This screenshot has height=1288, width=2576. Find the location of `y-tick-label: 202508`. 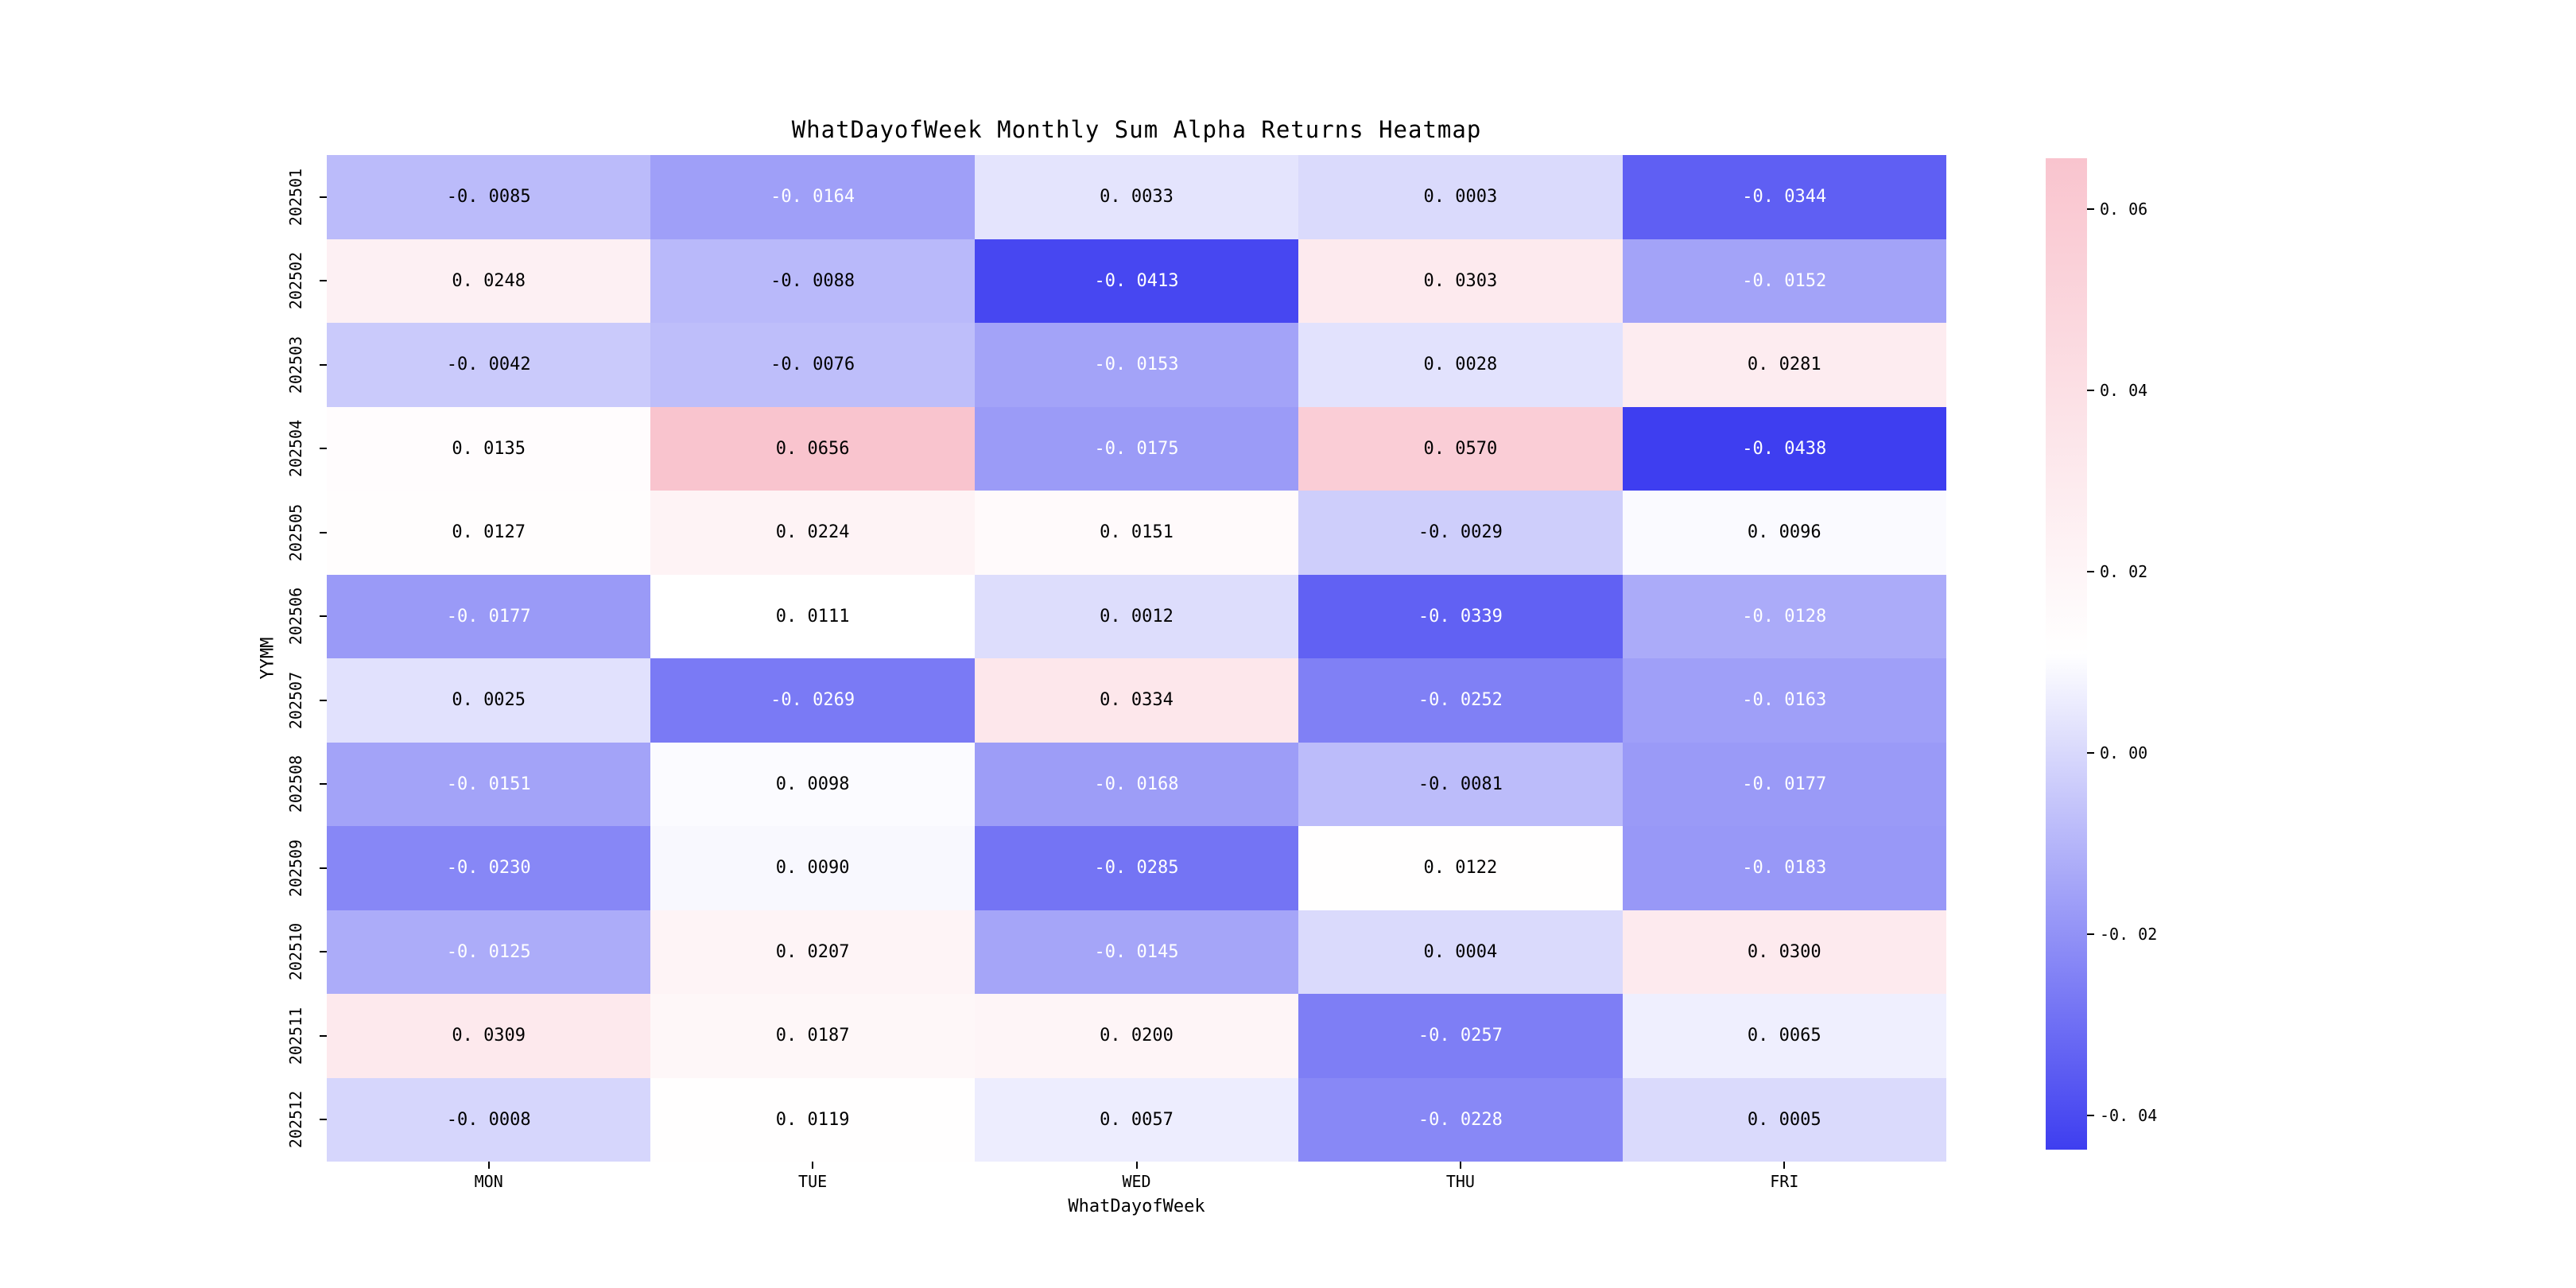

y-tick-label: 202508 is located at coordinates (295, 784).